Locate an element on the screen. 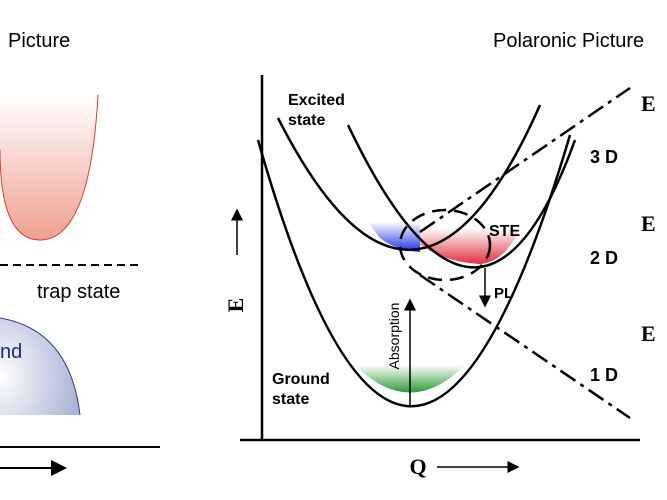  excited-label: Excited is located at coordinates (316, 100).